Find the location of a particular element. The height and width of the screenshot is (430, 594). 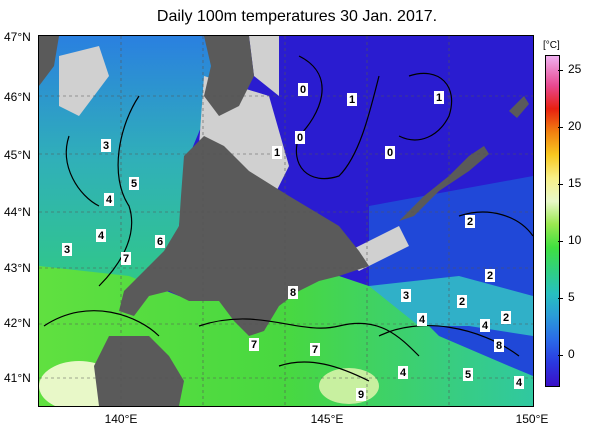

warm-eddy-south is located at coordinates (349, 386).